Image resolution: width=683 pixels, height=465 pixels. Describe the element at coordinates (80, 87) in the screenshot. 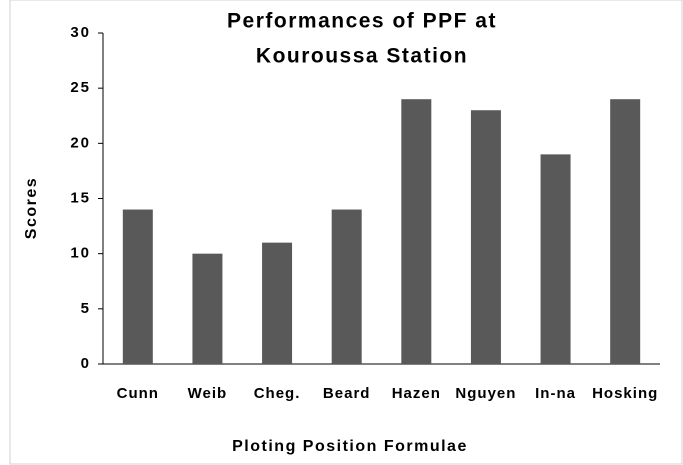

I see `y-tick-label: 25` at that location.